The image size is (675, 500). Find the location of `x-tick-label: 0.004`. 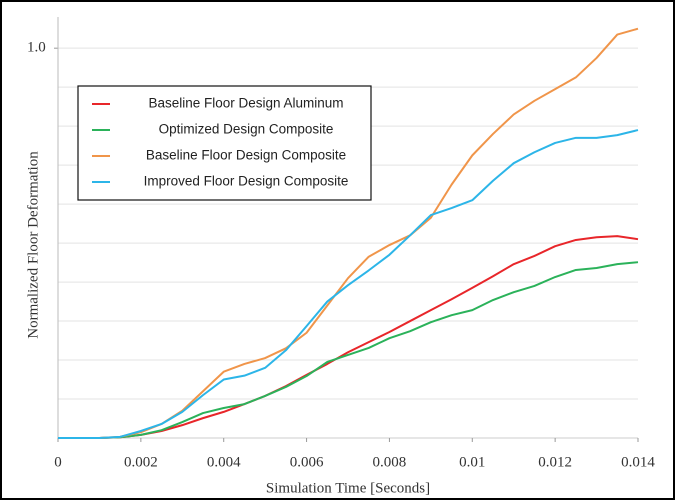

x-tick-label: 0.004 is located at coordinates (224, 462).